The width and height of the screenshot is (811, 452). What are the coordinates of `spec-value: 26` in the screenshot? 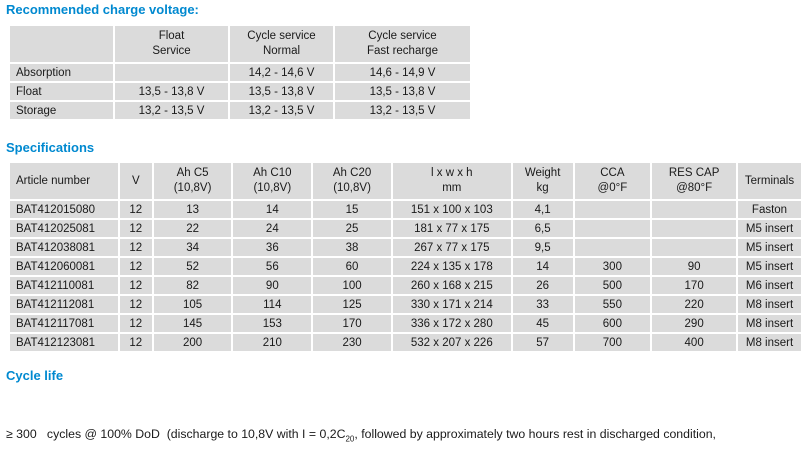 It's located at (542, 285).